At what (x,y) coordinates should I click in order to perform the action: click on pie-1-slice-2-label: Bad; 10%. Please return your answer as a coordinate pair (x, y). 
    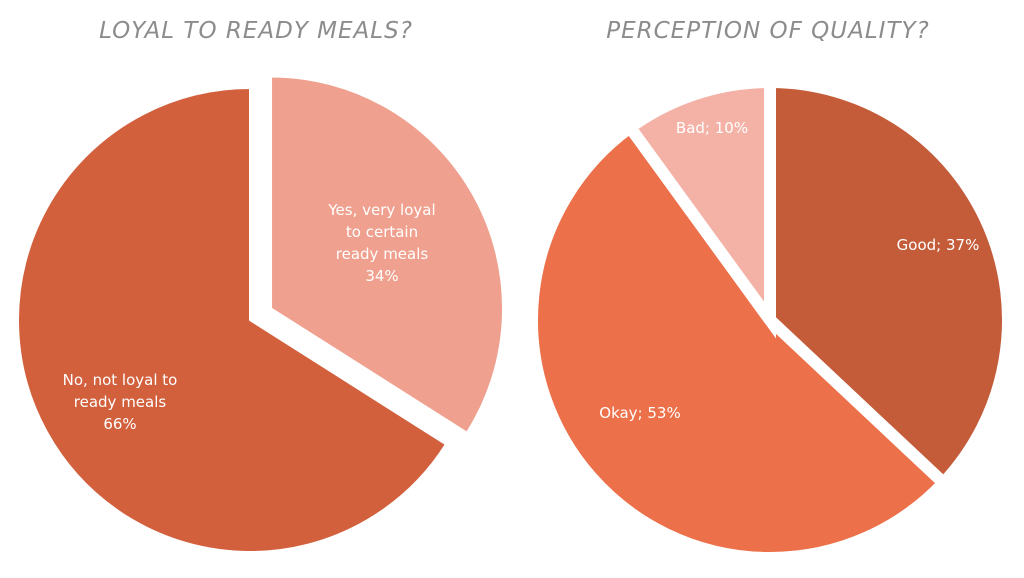
    Looking at the image, I should click on (712, 128).